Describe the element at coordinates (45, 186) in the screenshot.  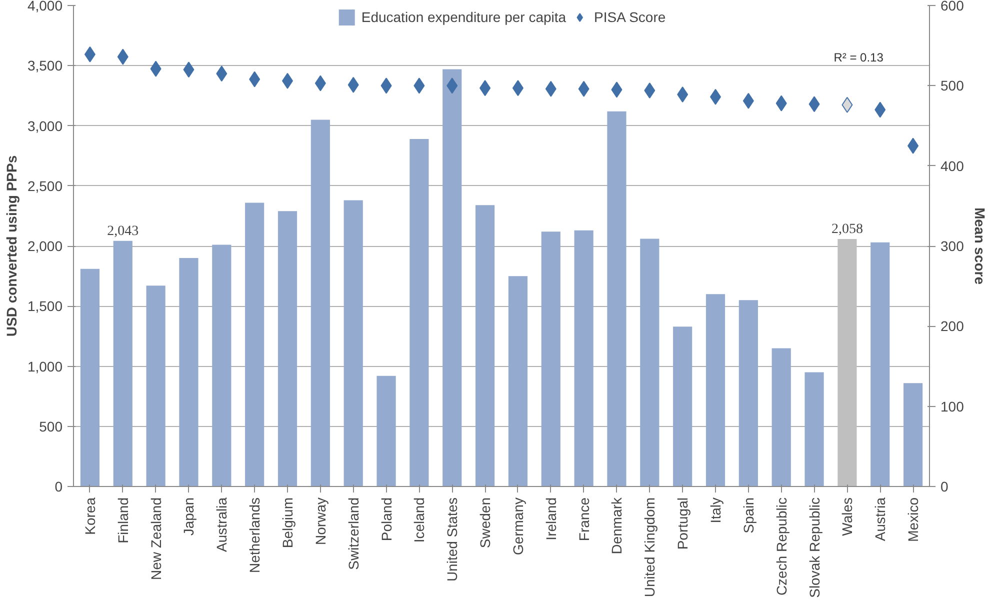
I see `y-tick-label: 2,500` at that location.